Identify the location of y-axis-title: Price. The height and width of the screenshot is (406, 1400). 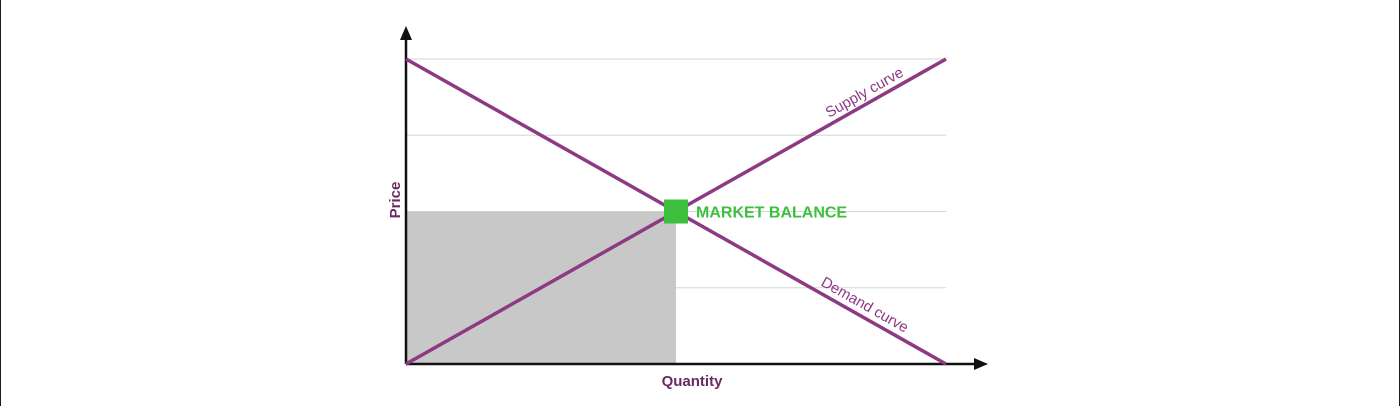
(395, 200).